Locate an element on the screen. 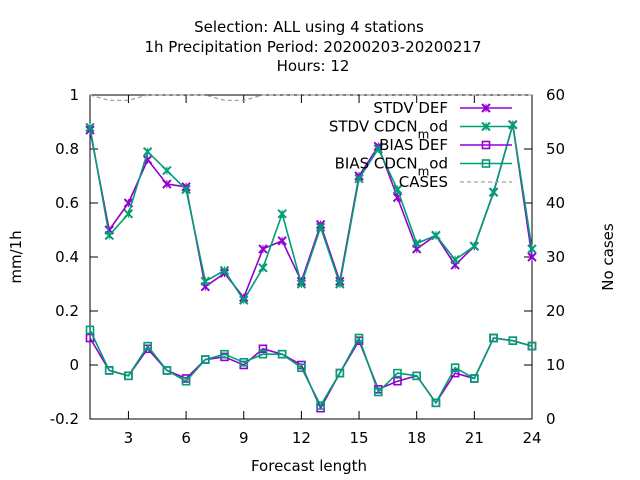 The image size is (640, 480). y2-tick-label: 10 is located at coordinates (555, 365).